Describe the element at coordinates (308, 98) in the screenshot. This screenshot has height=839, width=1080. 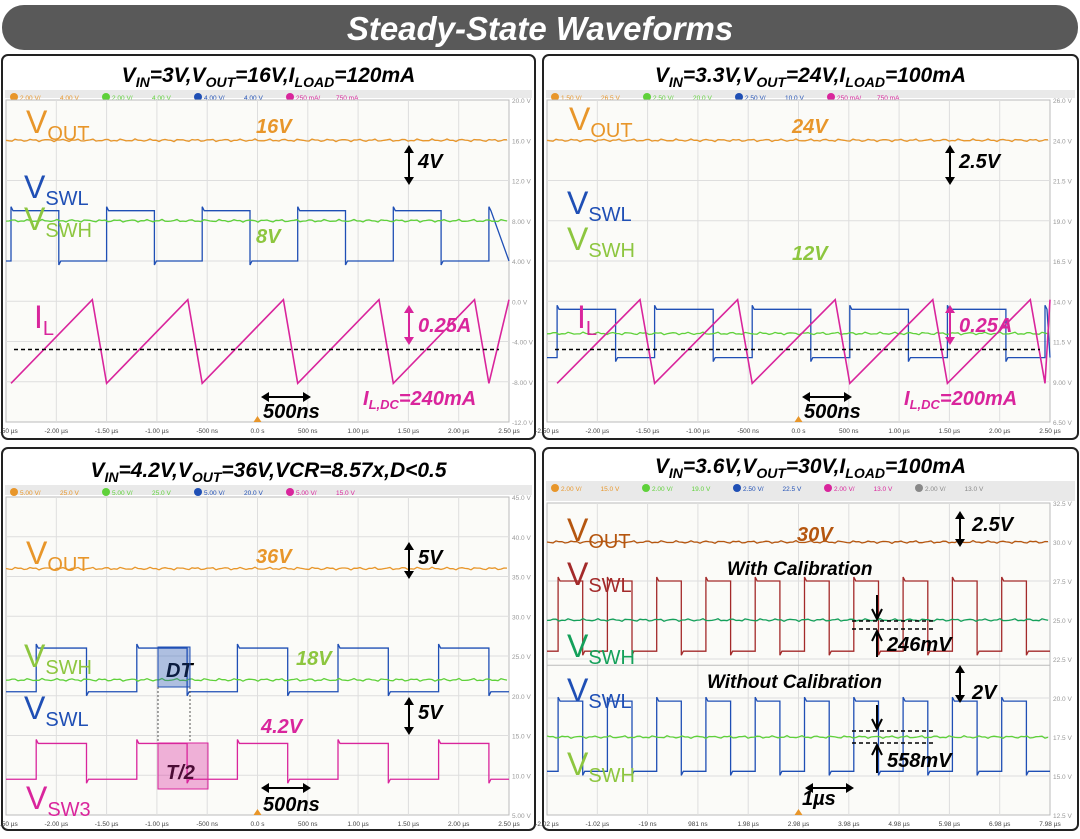
I see `toolbar-value: 250 mA/` at that location.